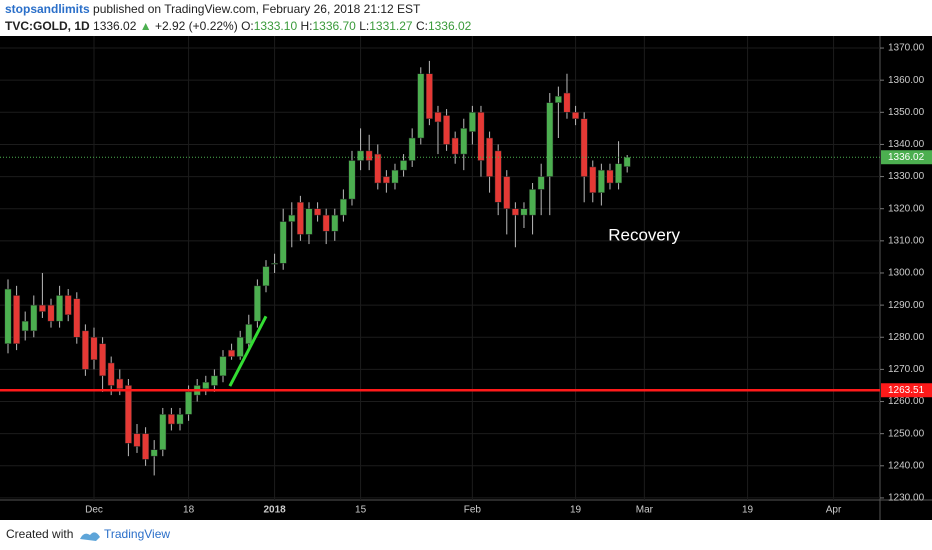 This screenshot has width=932, height=550. Describe the element at coordinates (196, 26) in the screenshot. I see `change: +2.92 (+0.22%)` at that location.